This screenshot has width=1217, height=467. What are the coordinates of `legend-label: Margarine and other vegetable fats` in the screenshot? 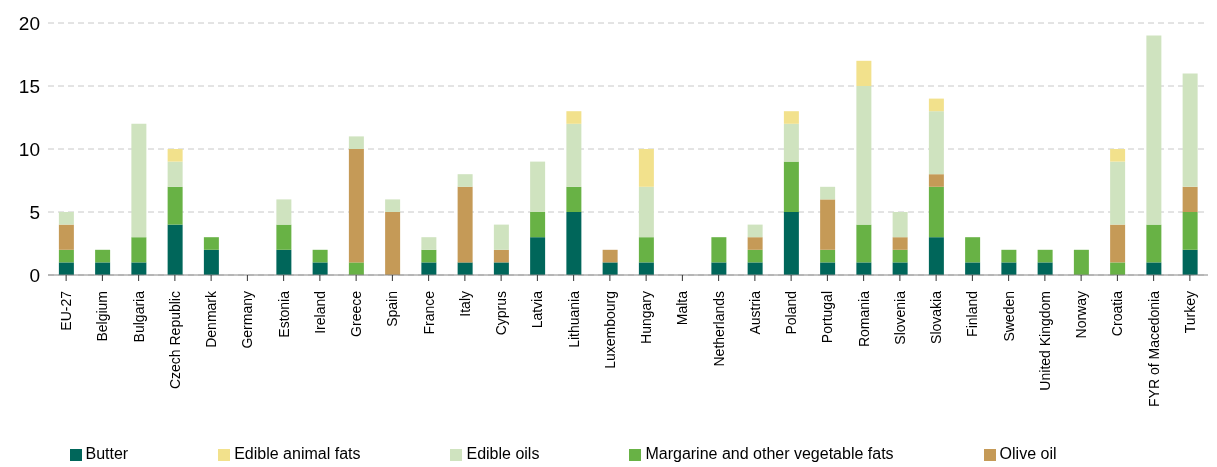 It's located at (769, 453).